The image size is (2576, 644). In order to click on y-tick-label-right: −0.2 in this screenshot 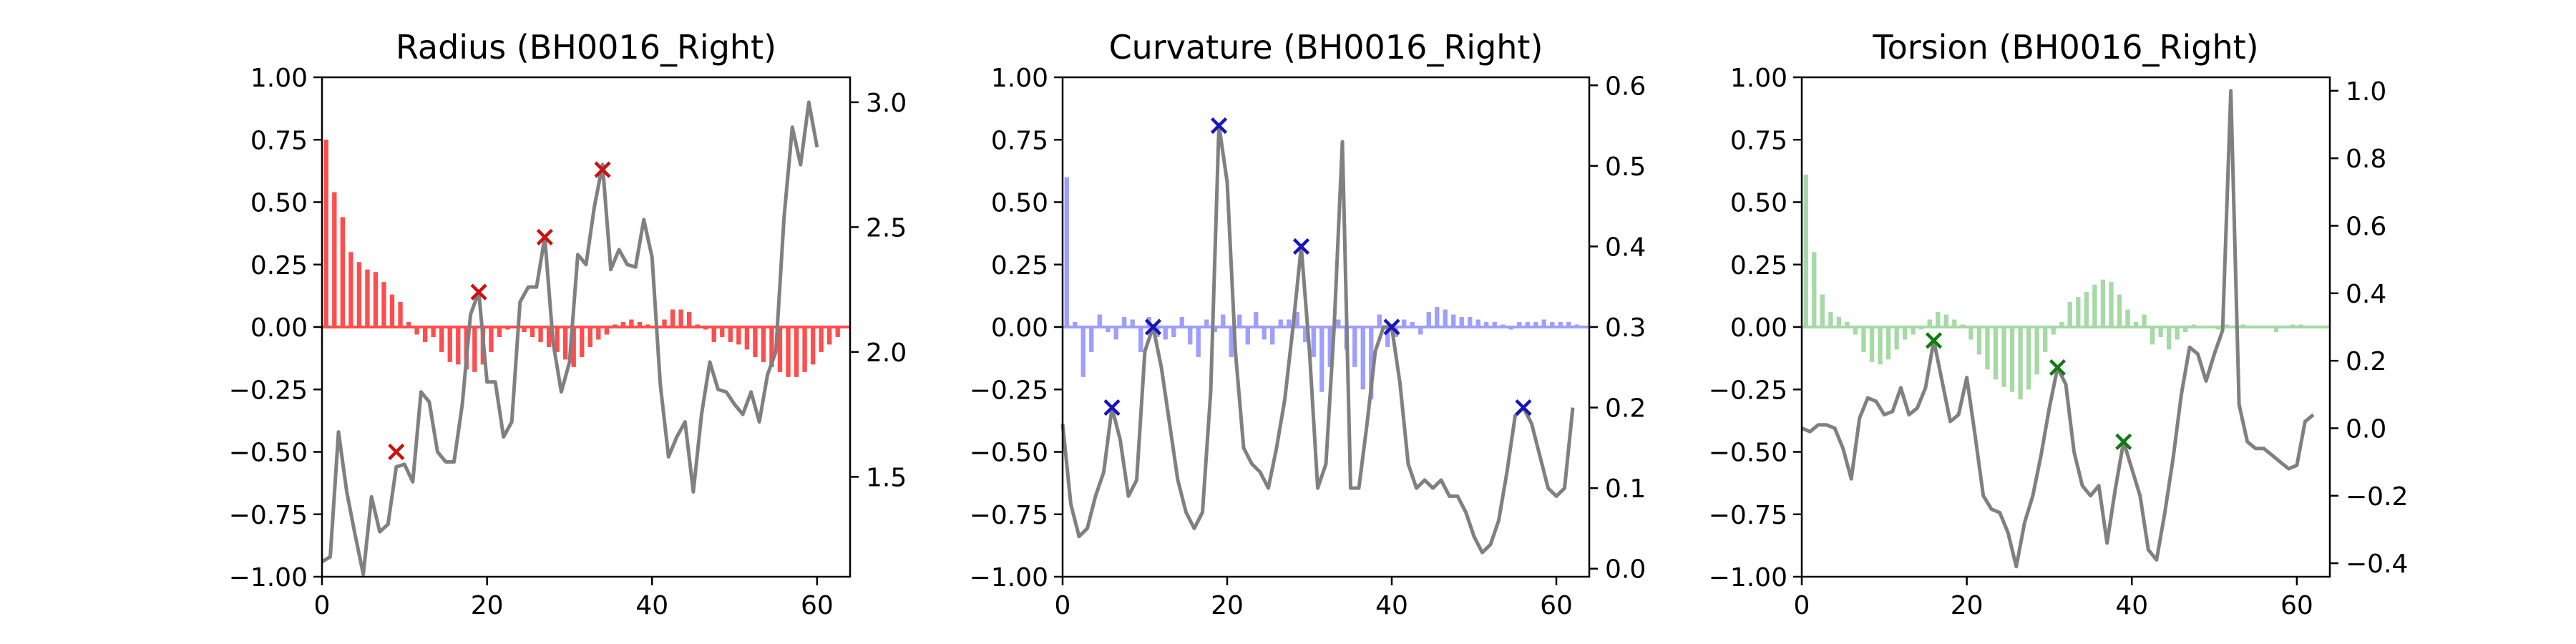, I will do `click(2377, 497)`.